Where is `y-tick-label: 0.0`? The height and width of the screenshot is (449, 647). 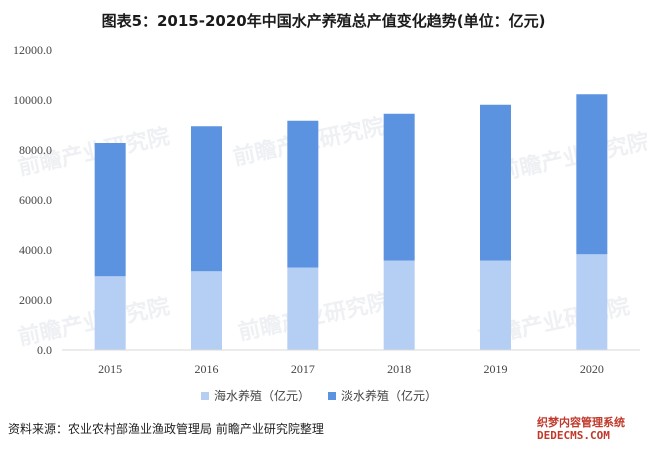
y-tick-label: 0.0 is located at coordinates (44, 350).